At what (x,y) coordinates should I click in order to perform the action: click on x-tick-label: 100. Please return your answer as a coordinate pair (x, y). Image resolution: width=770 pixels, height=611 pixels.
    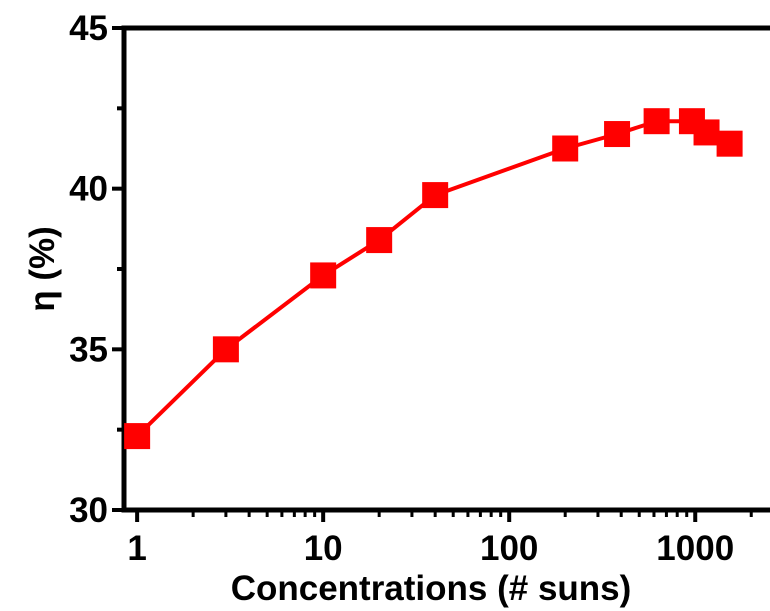
    Looking at the image, I should click on (509, 548).